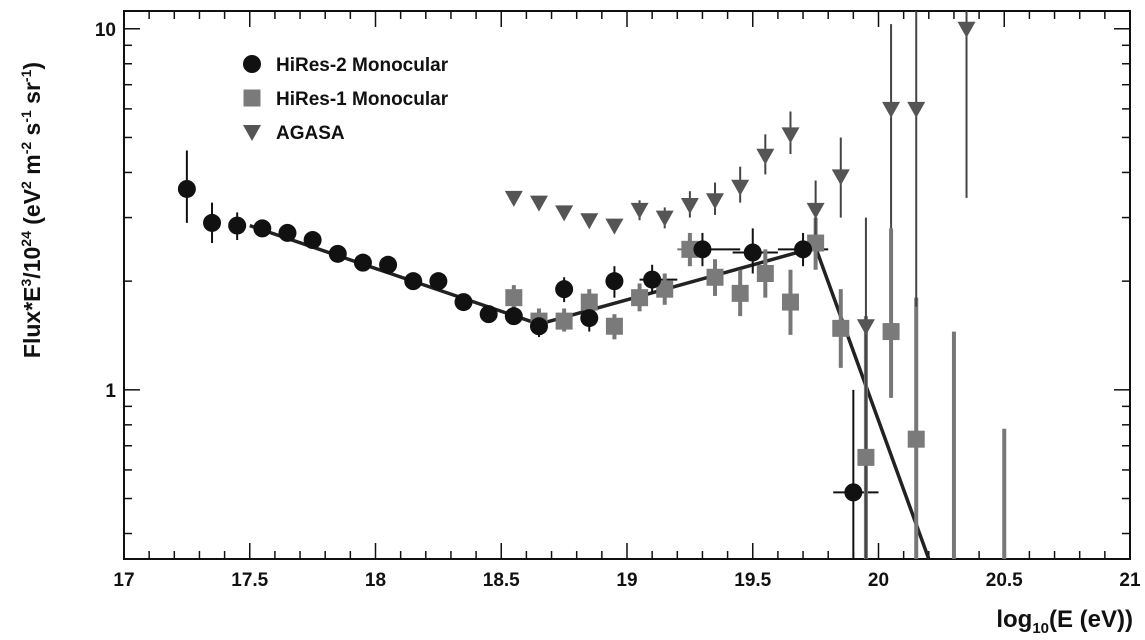  Describe the element at coordinates (310, 133) in the screenshot. I see `legend-label: AGASA` at that location.